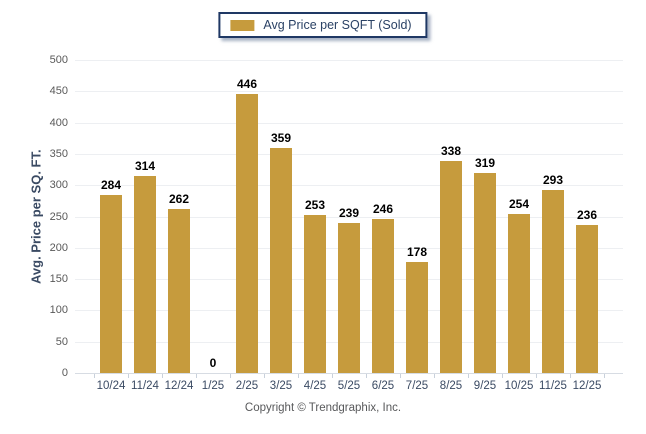 The image size is (646, 434). What do you see at coordinates (213, 363) in the screenshot?
I see `bar-value-label: 0` at bounding box center [213, 363].